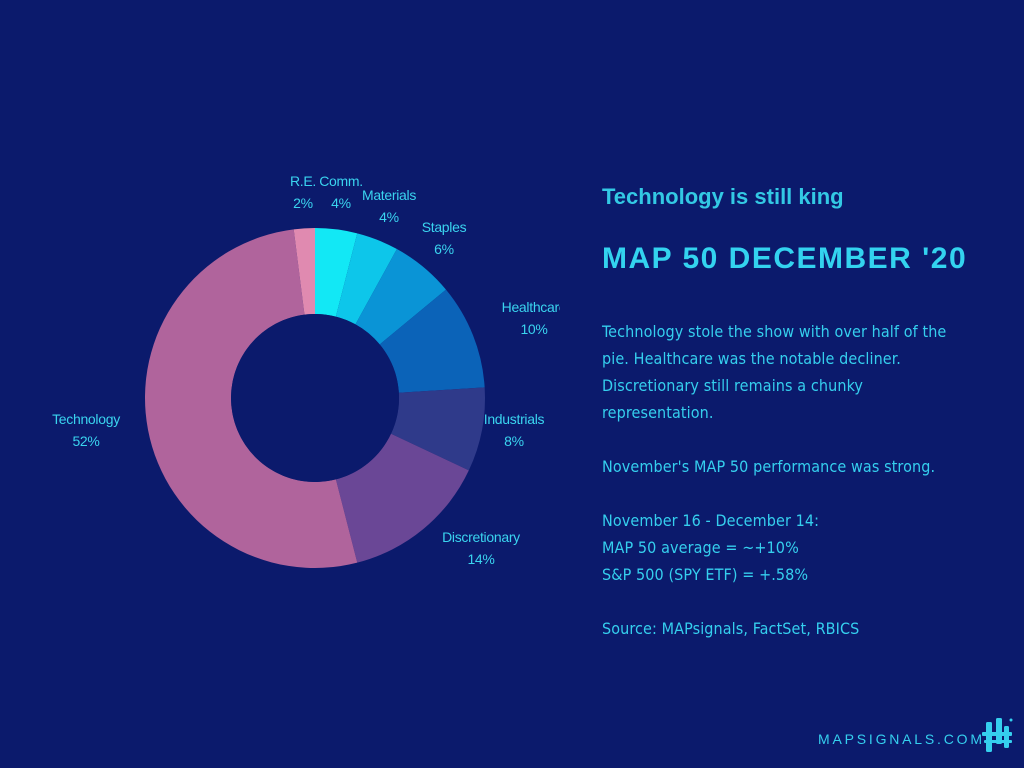 The image size is (1024, 768). What do you see at coordinates (711, 520) in the screenshot?
I see `date-range: November 16 - December 14:` at bounding box center [711, 520].